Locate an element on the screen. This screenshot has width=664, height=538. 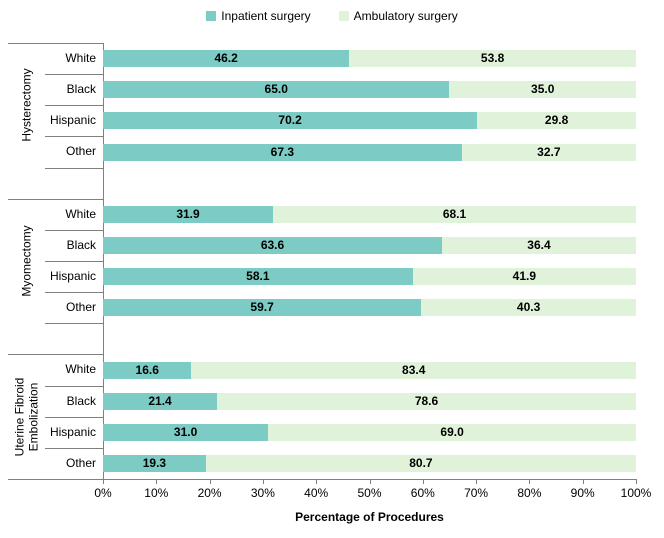
legend-label-ambulatory: Ambulatory surgery is located at coordinates (405, 16).